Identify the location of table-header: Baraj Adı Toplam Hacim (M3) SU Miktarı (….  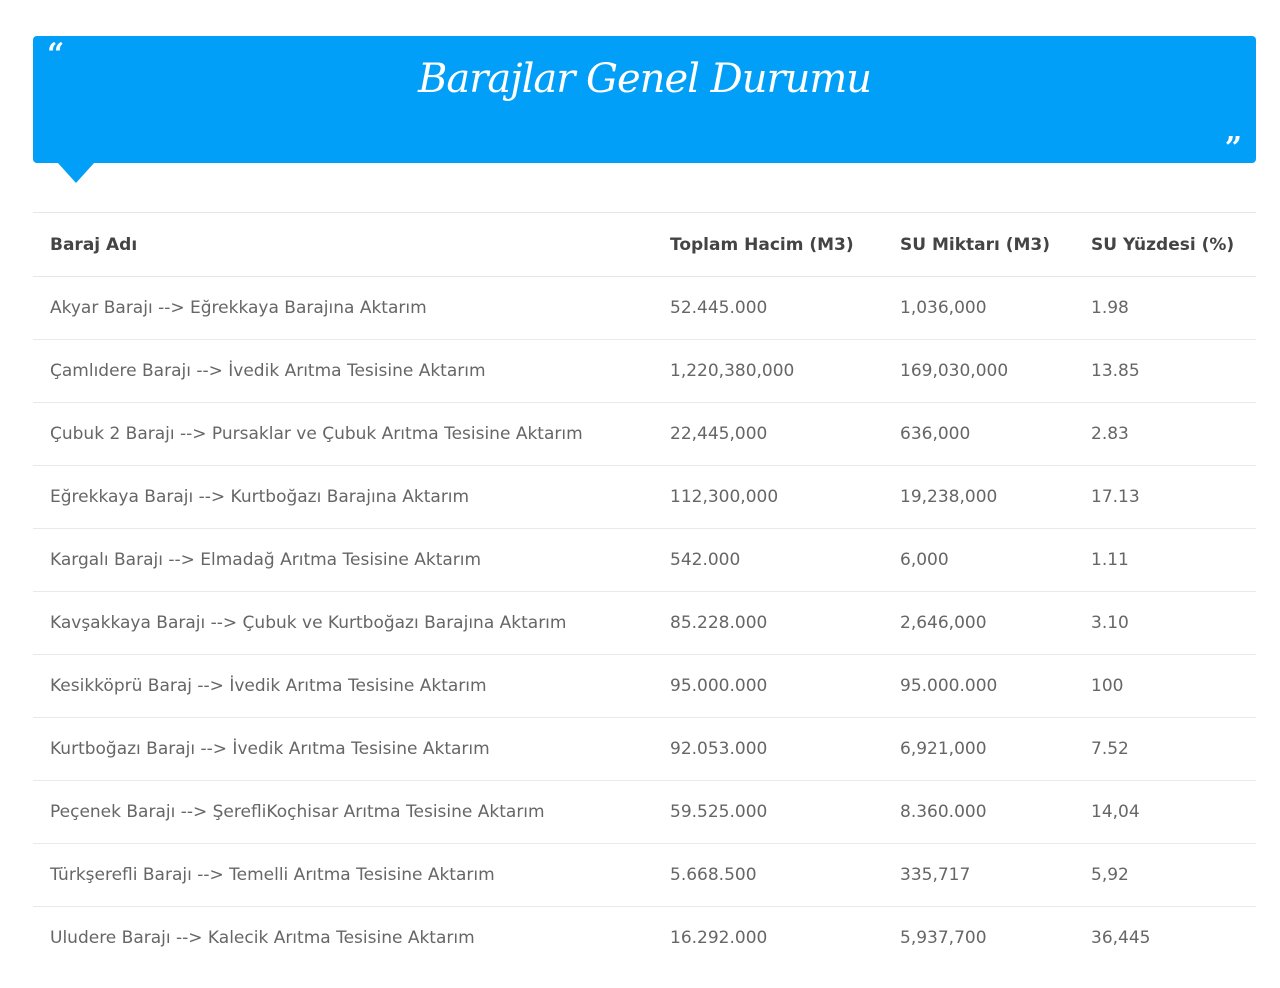
(644, 244).